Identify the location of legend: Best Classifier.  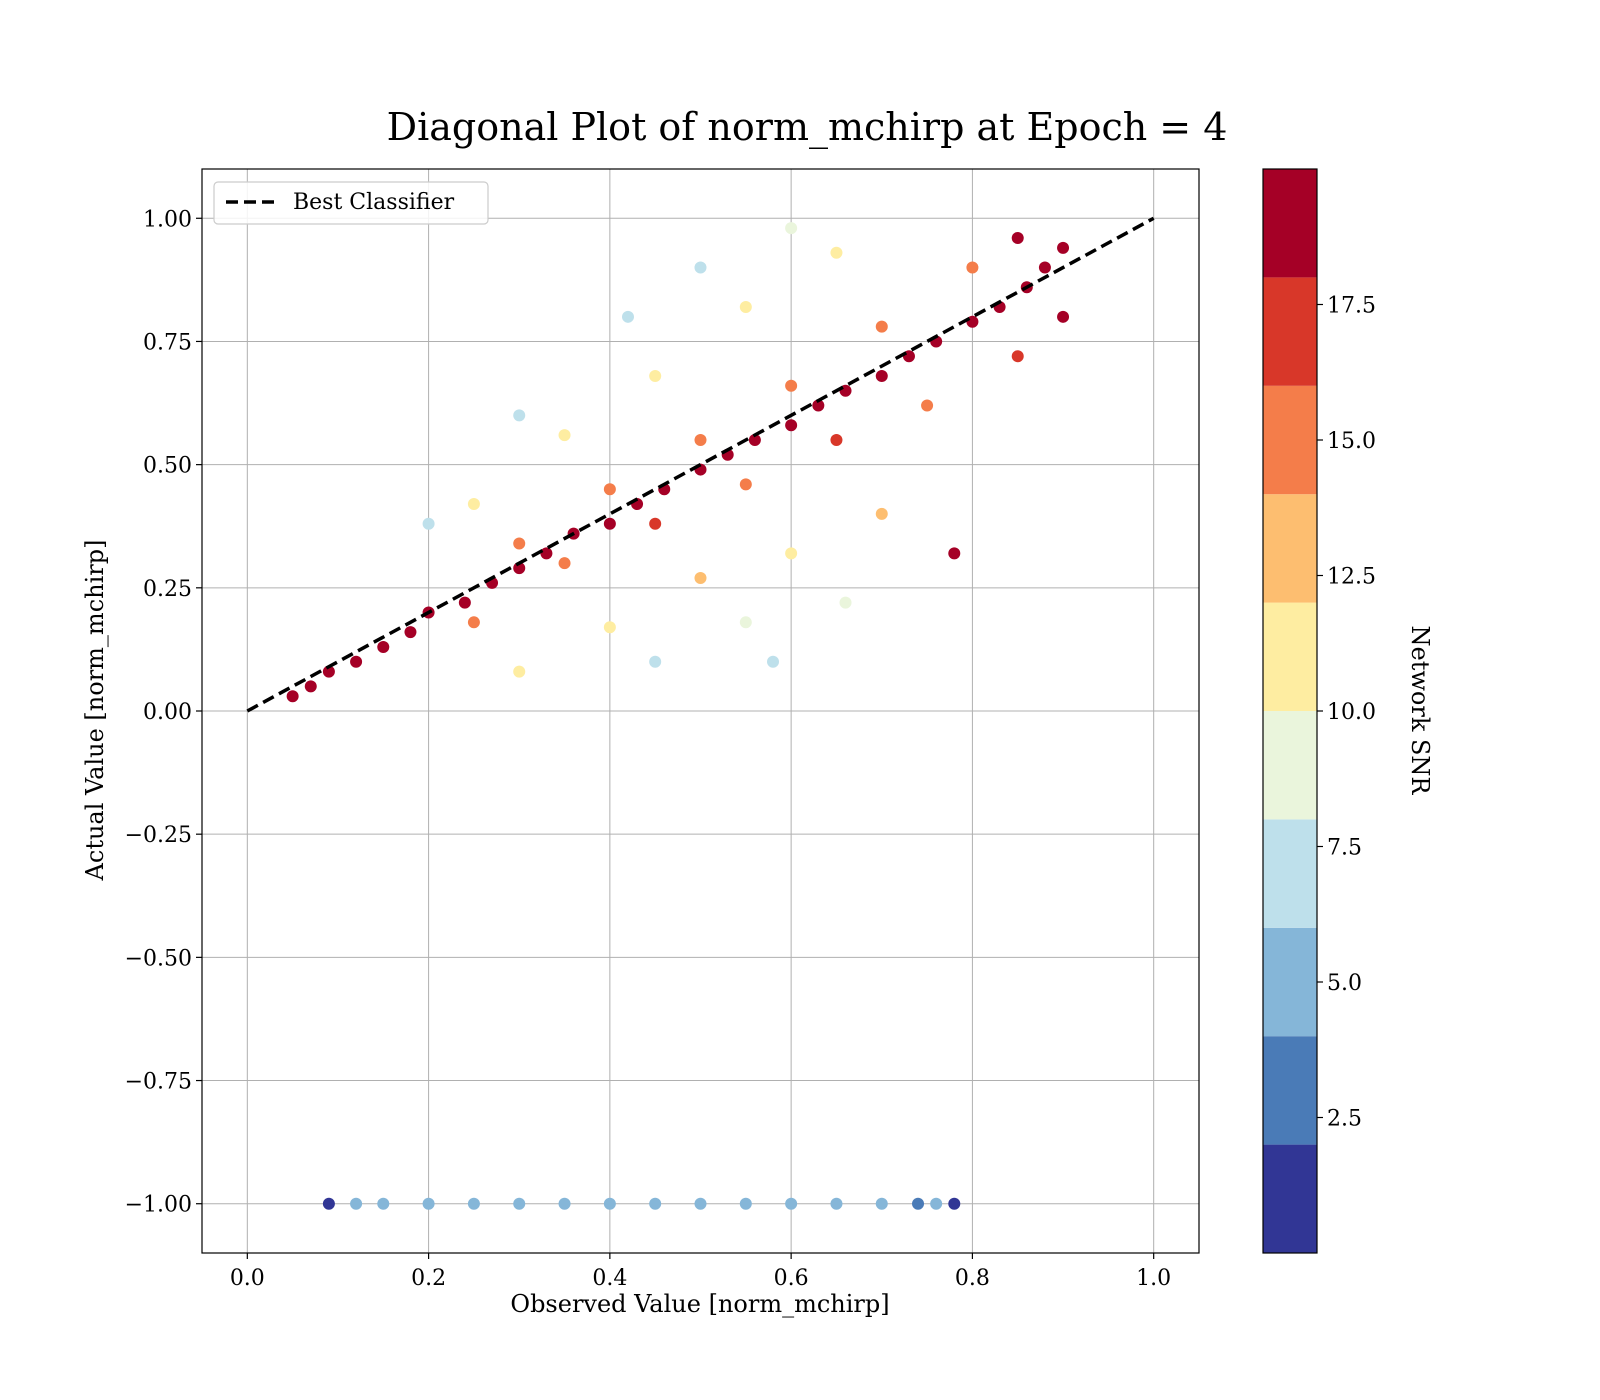
(351, 203).